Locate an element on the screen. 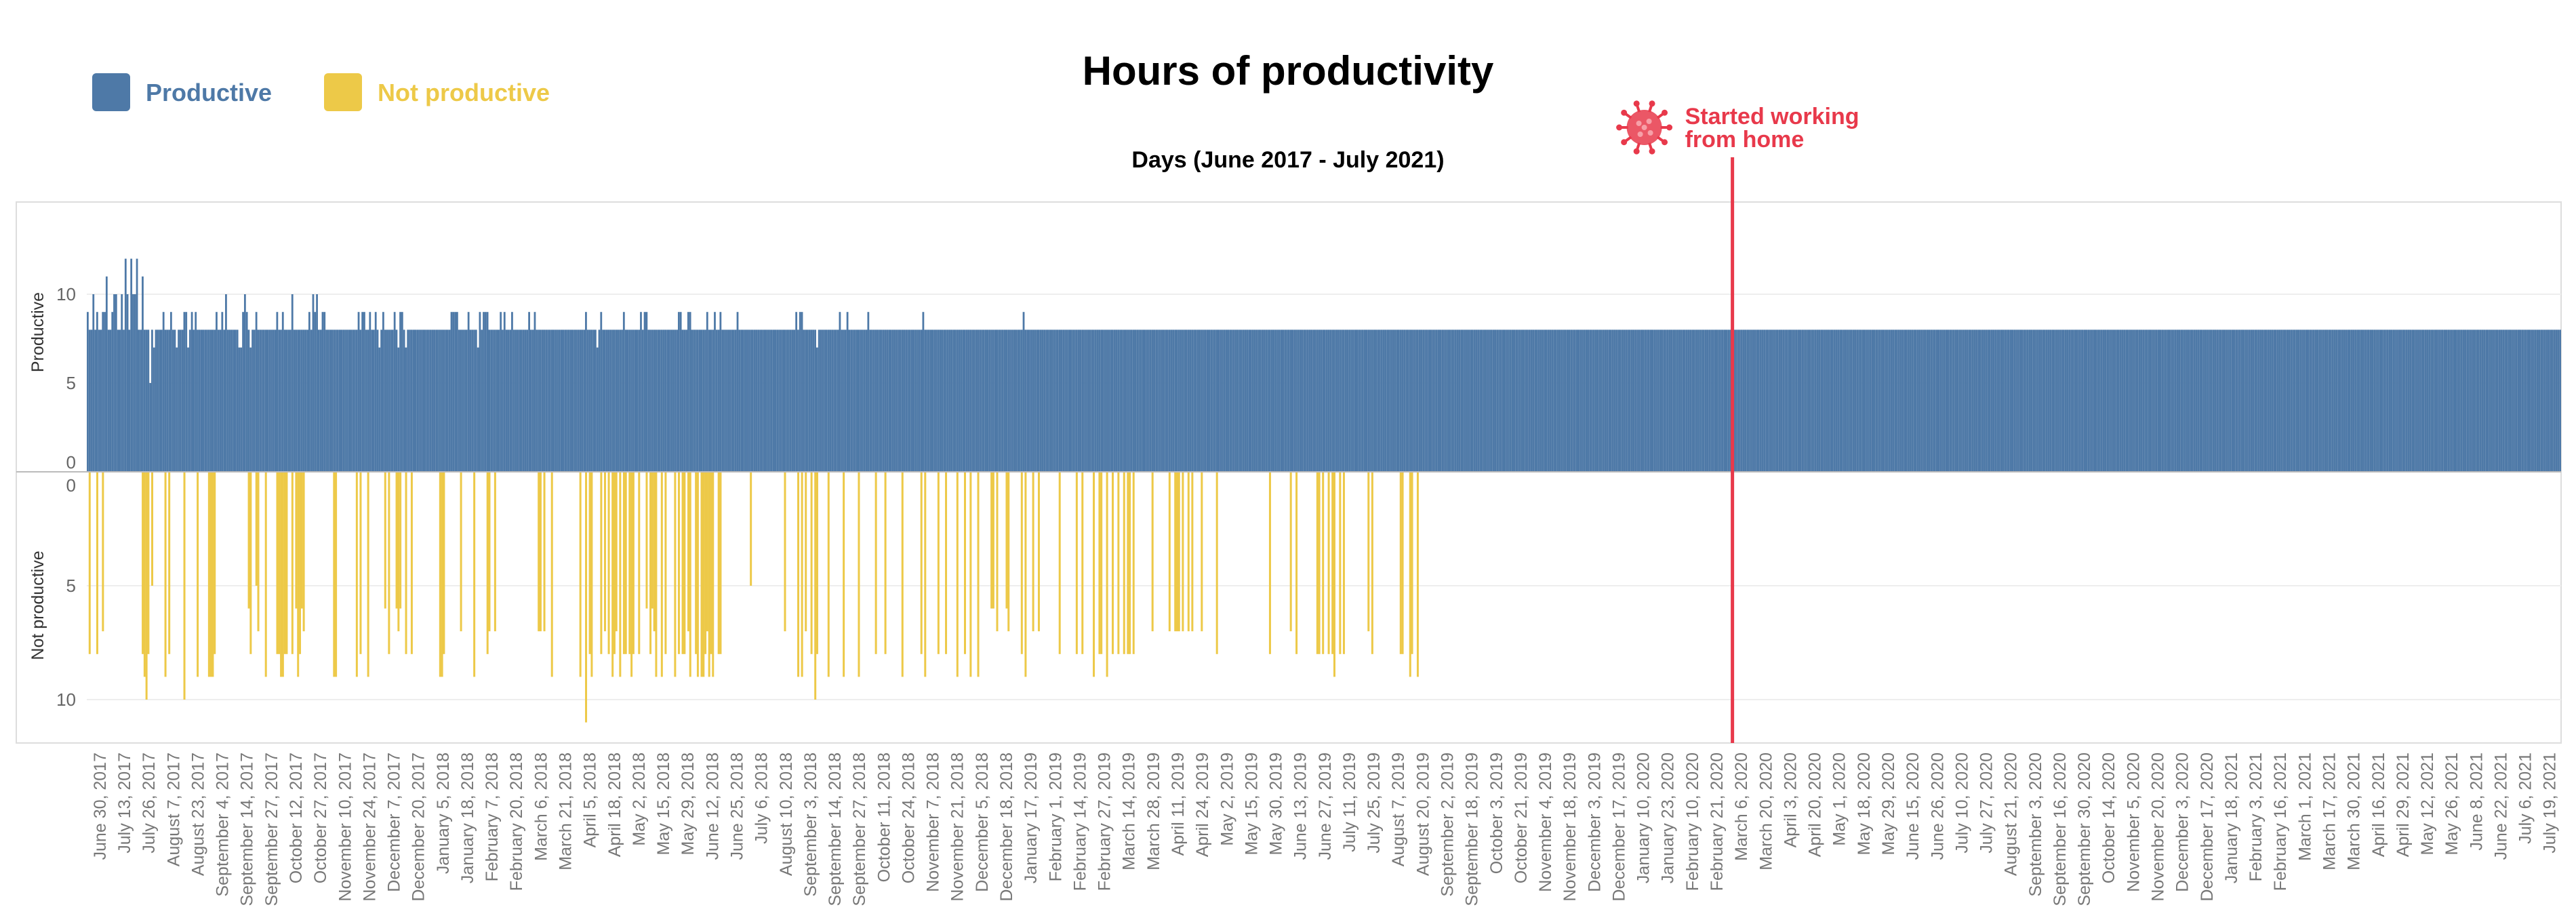 The height and width of the screenshot is (924, 2576). x-tick-label: June 22, 2021 is located at coordinates (2500, 806).